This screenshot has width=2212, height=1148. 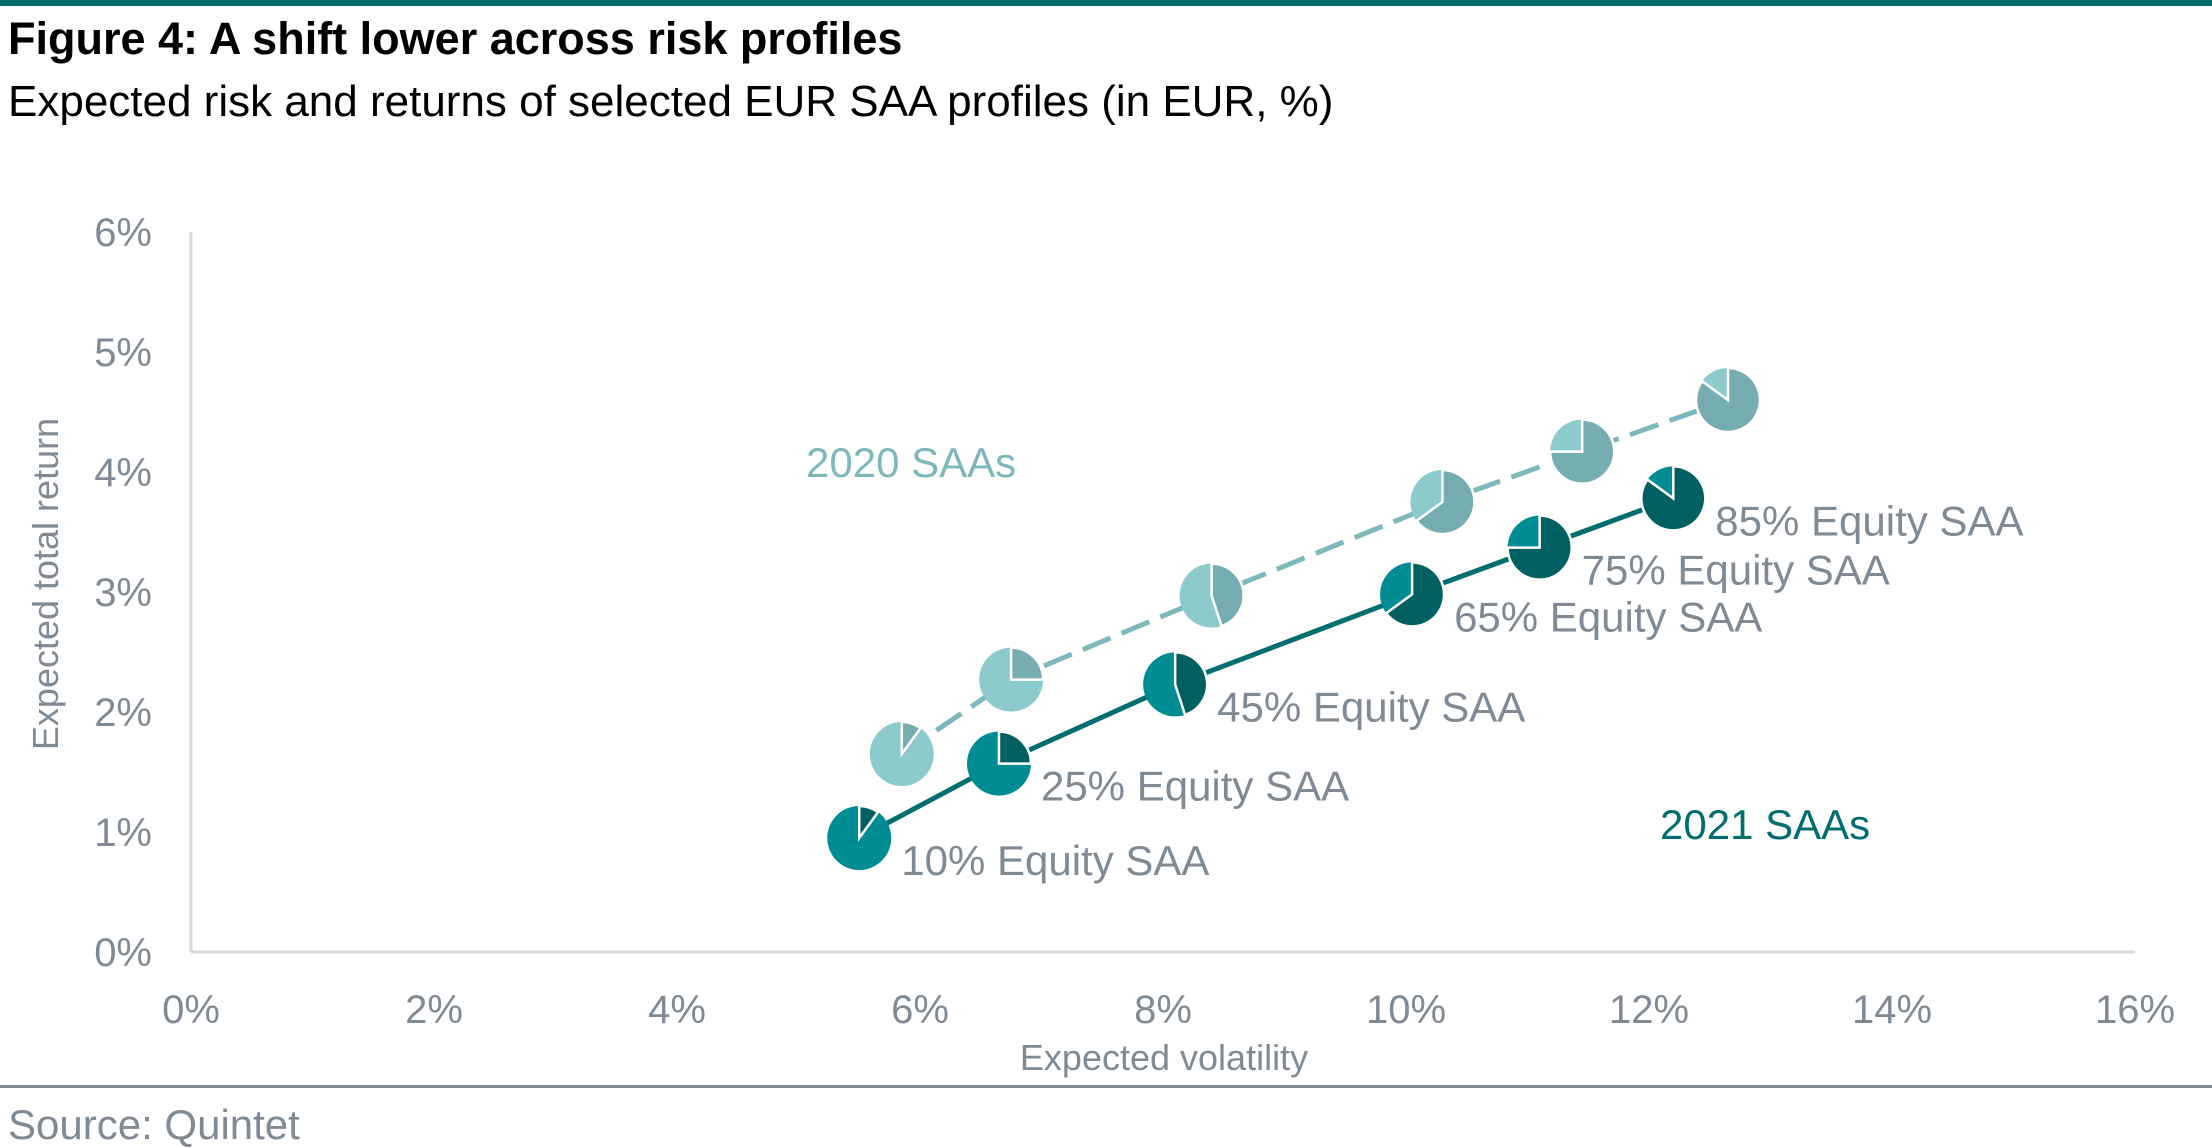 I want to click on top-rule, so click(x=1106, y=3).